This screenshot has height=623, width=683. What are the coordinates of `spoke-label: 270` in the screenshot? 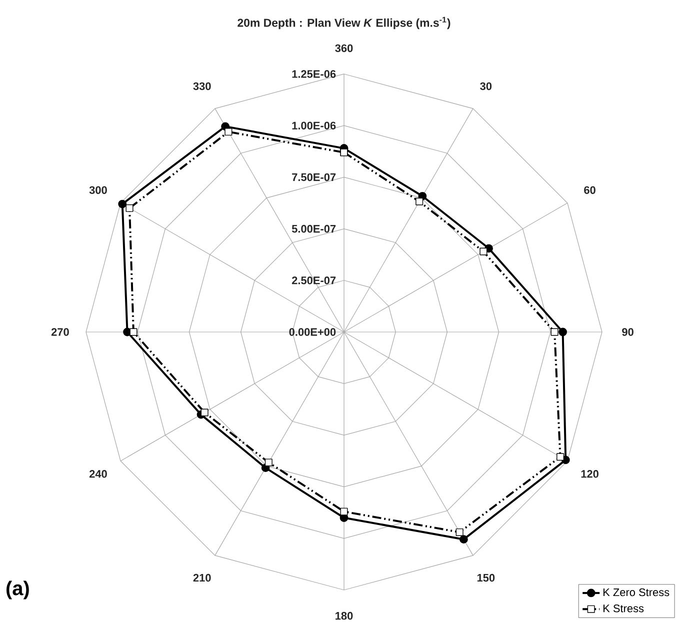 It's located at (60, 332).